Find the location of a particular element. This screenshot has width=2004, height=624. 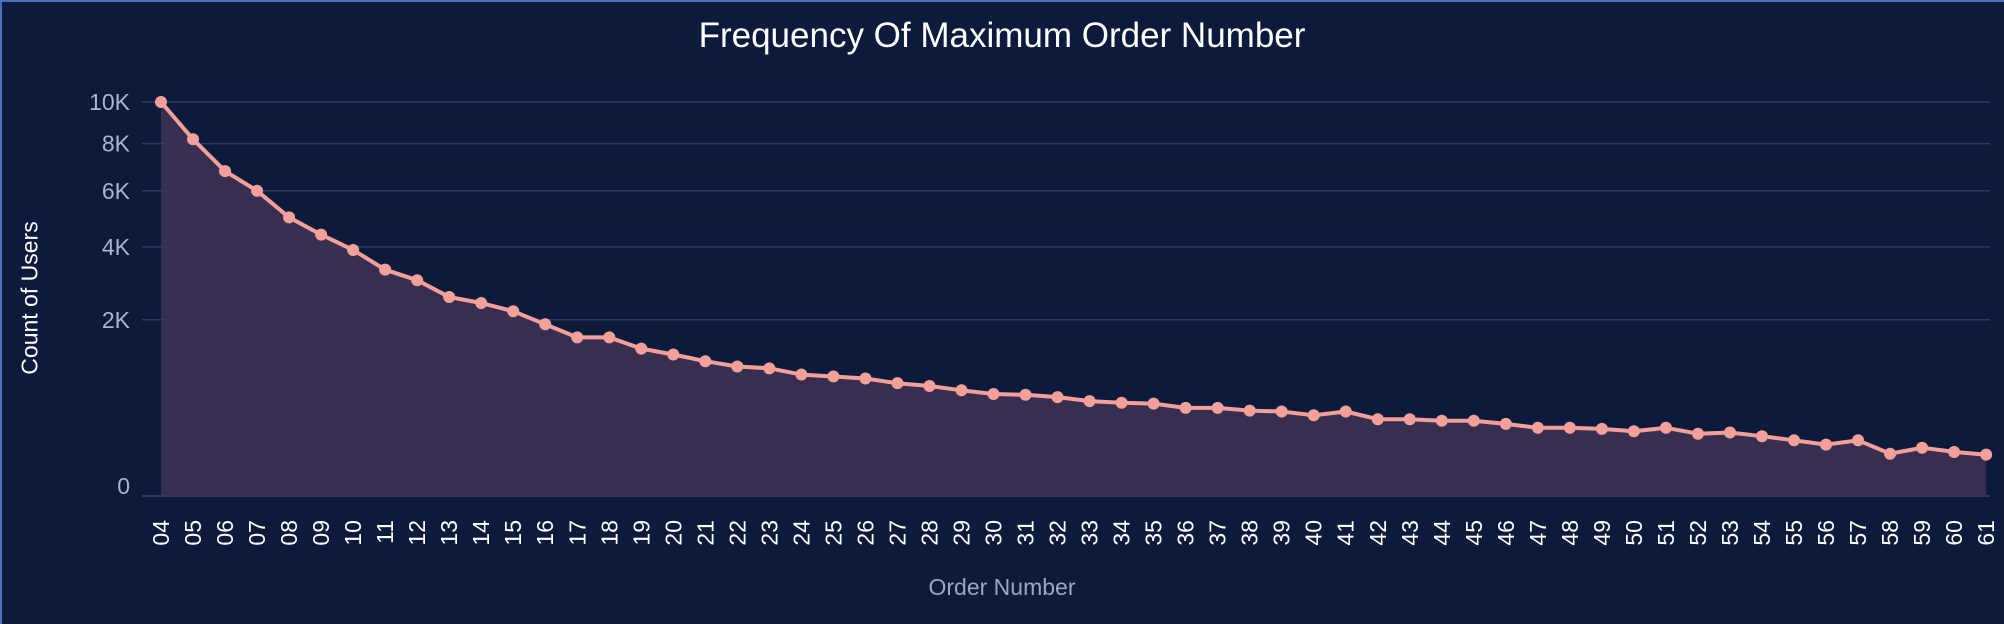

x-tick-label: 08 is located at coordinates (289, 533).